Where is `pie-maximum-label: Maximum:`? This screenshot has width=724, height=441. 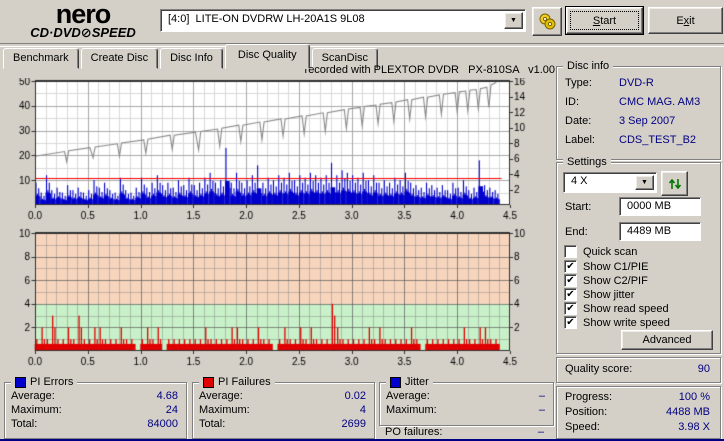 pie-maximum-label: Maximum: is located at coordinates (36, 410).